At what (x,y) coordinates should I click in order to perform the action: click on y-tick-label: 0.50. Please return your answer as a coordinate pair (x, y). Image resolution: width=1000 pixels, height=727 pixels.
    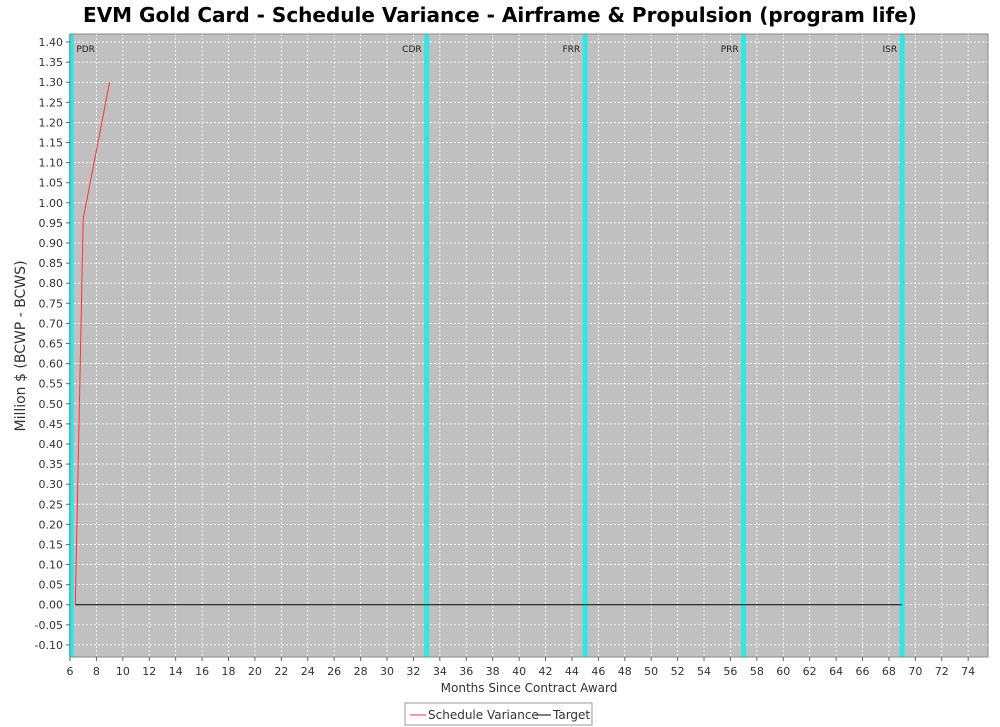
    Looking at the image, I should click on (51, 404).